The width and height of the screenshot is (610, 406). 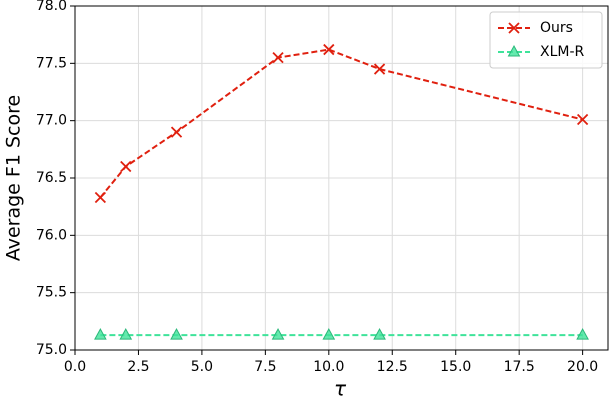 What do you see at coordinates (51, 63) in the screenshot?
I see `y-tick-label: 77.5` at bounding box center [51, 63].